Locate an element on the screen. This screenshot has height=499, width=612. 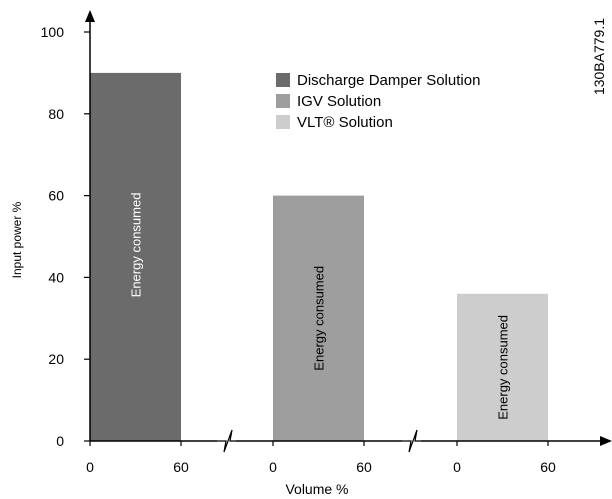
legend-label: VLT® Solution is located at coordinates (345, 122).